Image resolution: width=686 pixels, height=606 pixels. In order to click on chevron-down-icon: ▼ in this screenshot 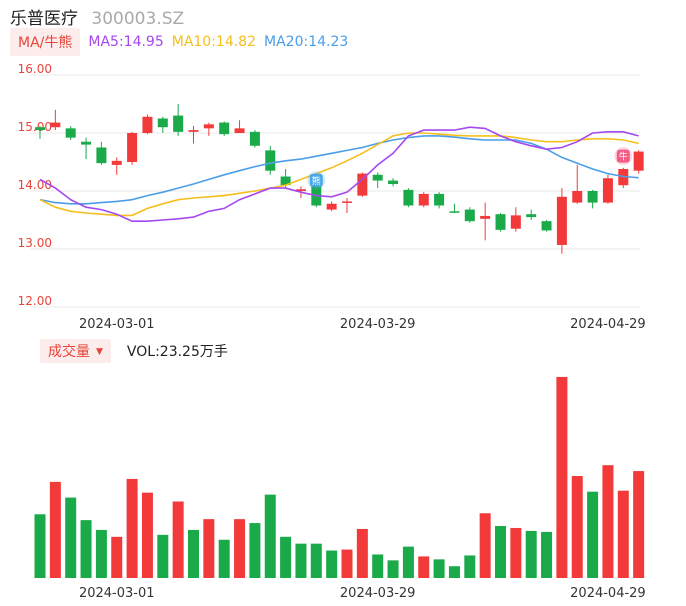, I will do `click(99, 352)`.